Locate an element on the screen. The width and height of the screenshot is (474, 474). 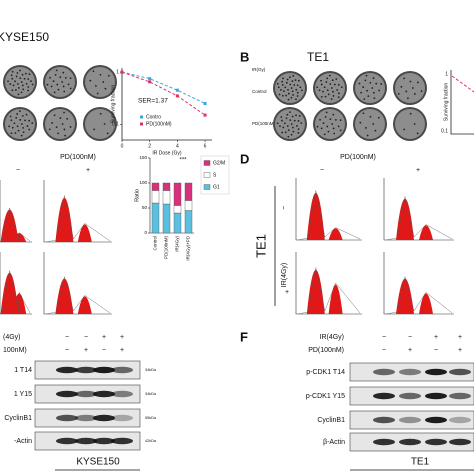
curve is located at coordinates (462, 84).